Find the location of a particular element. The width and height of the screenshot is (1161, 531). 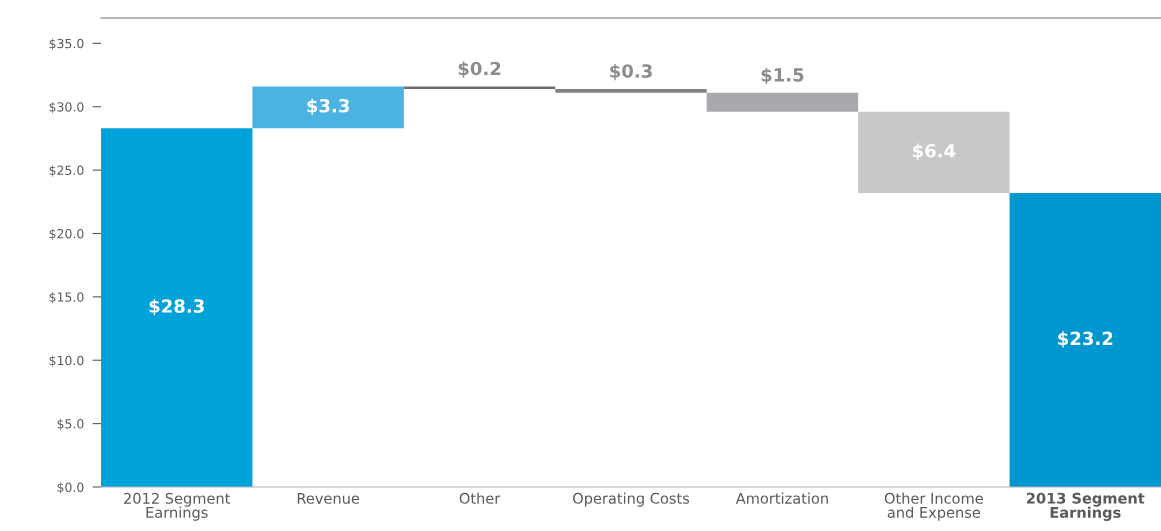

data-label: $28.3 is located at coordinates (176, 307).